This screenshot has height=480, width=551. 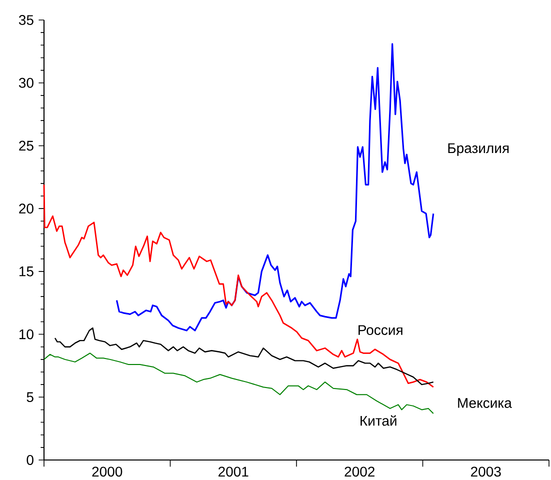 What do you see at coordinates (486, 471) in the screenshot?
I see `x-tick-label: 2003` at bounding box center [486, 471].